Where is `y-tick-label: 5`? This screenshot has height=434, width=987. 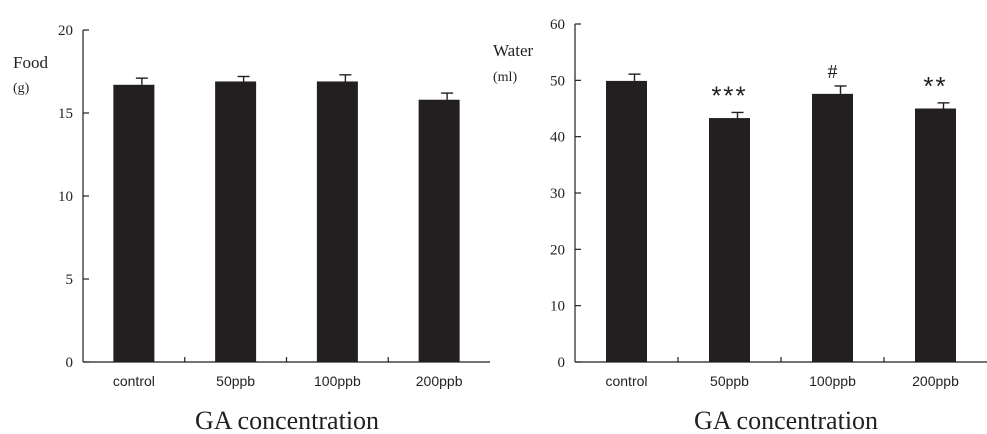 y-tick-label: 5 is located at coordinates (70, 280).